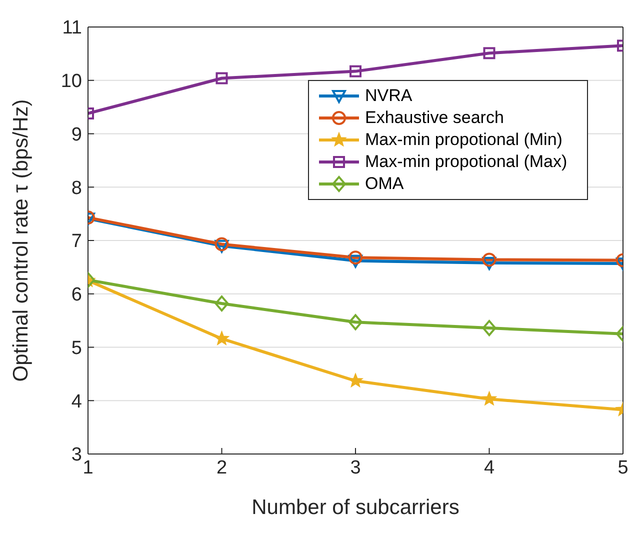 This screenshot has width=638, height=536. Describe the element at coordinates (388, 96) in the screenshot. I see `legend-label: NVRA` at that location.